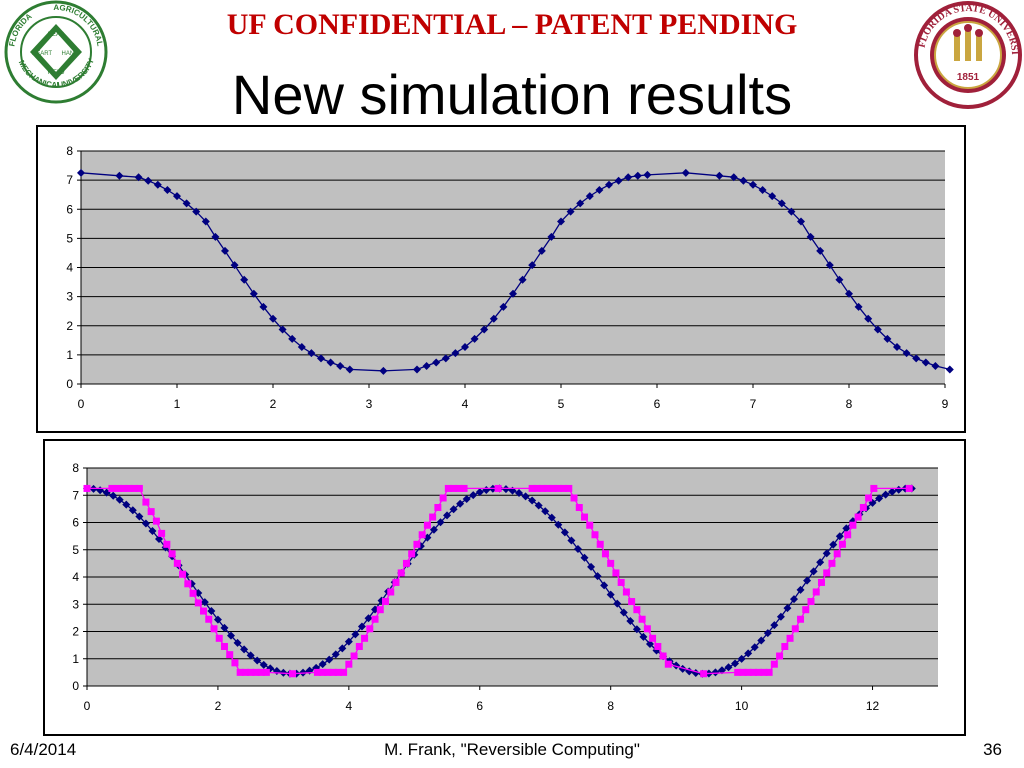 The image size is (1024, 768). What do you see at coordinates (75, 686) in the screenshot?
I see `y-tick-label: 0` at bounding box center [75, 686].